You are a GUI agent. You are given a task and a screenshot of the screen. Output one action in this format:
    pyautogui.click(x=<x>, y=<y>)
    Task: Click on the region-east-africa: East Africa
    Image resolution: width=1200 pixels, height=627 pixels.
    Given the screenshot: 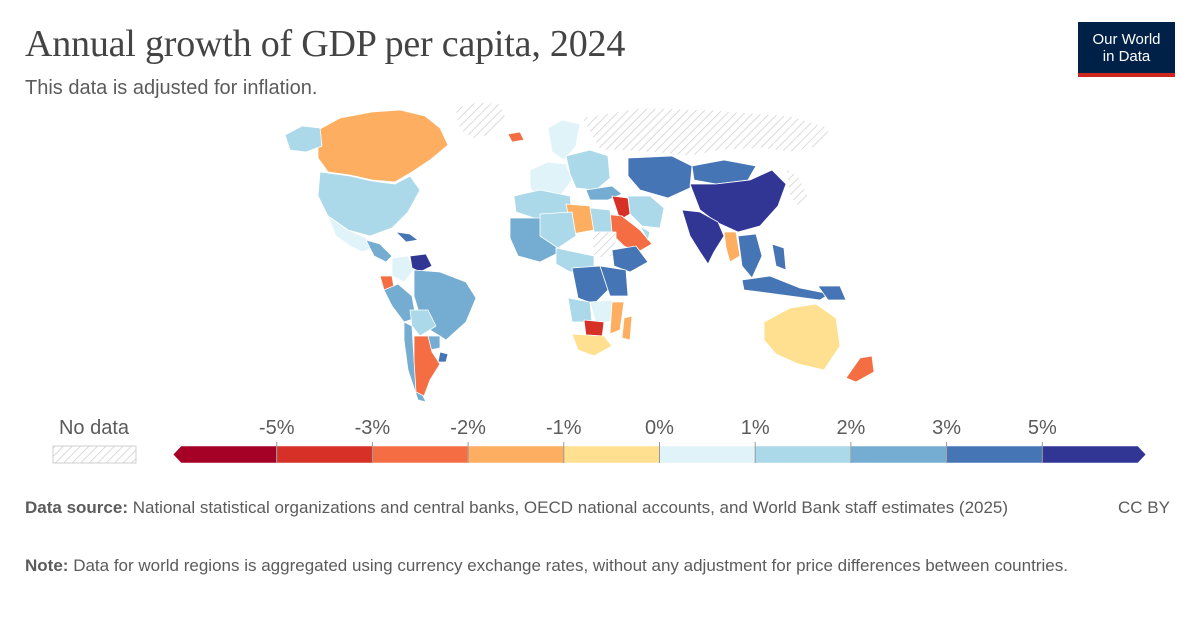 What is the action you would take?
    pyautogui.click(x=614, y=281)
    